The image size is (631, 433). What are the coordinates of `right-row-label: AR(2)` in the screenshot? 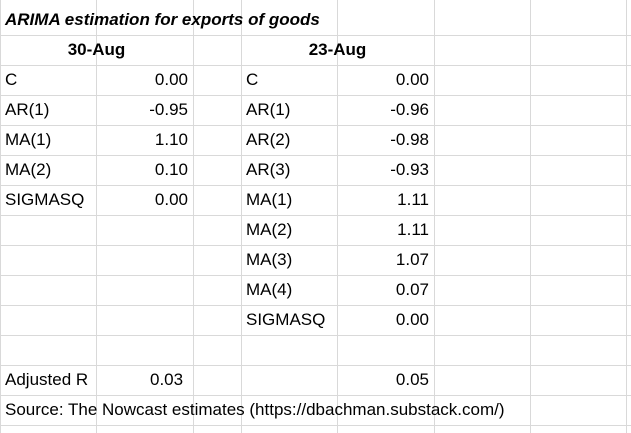 It's located at (268, 139).